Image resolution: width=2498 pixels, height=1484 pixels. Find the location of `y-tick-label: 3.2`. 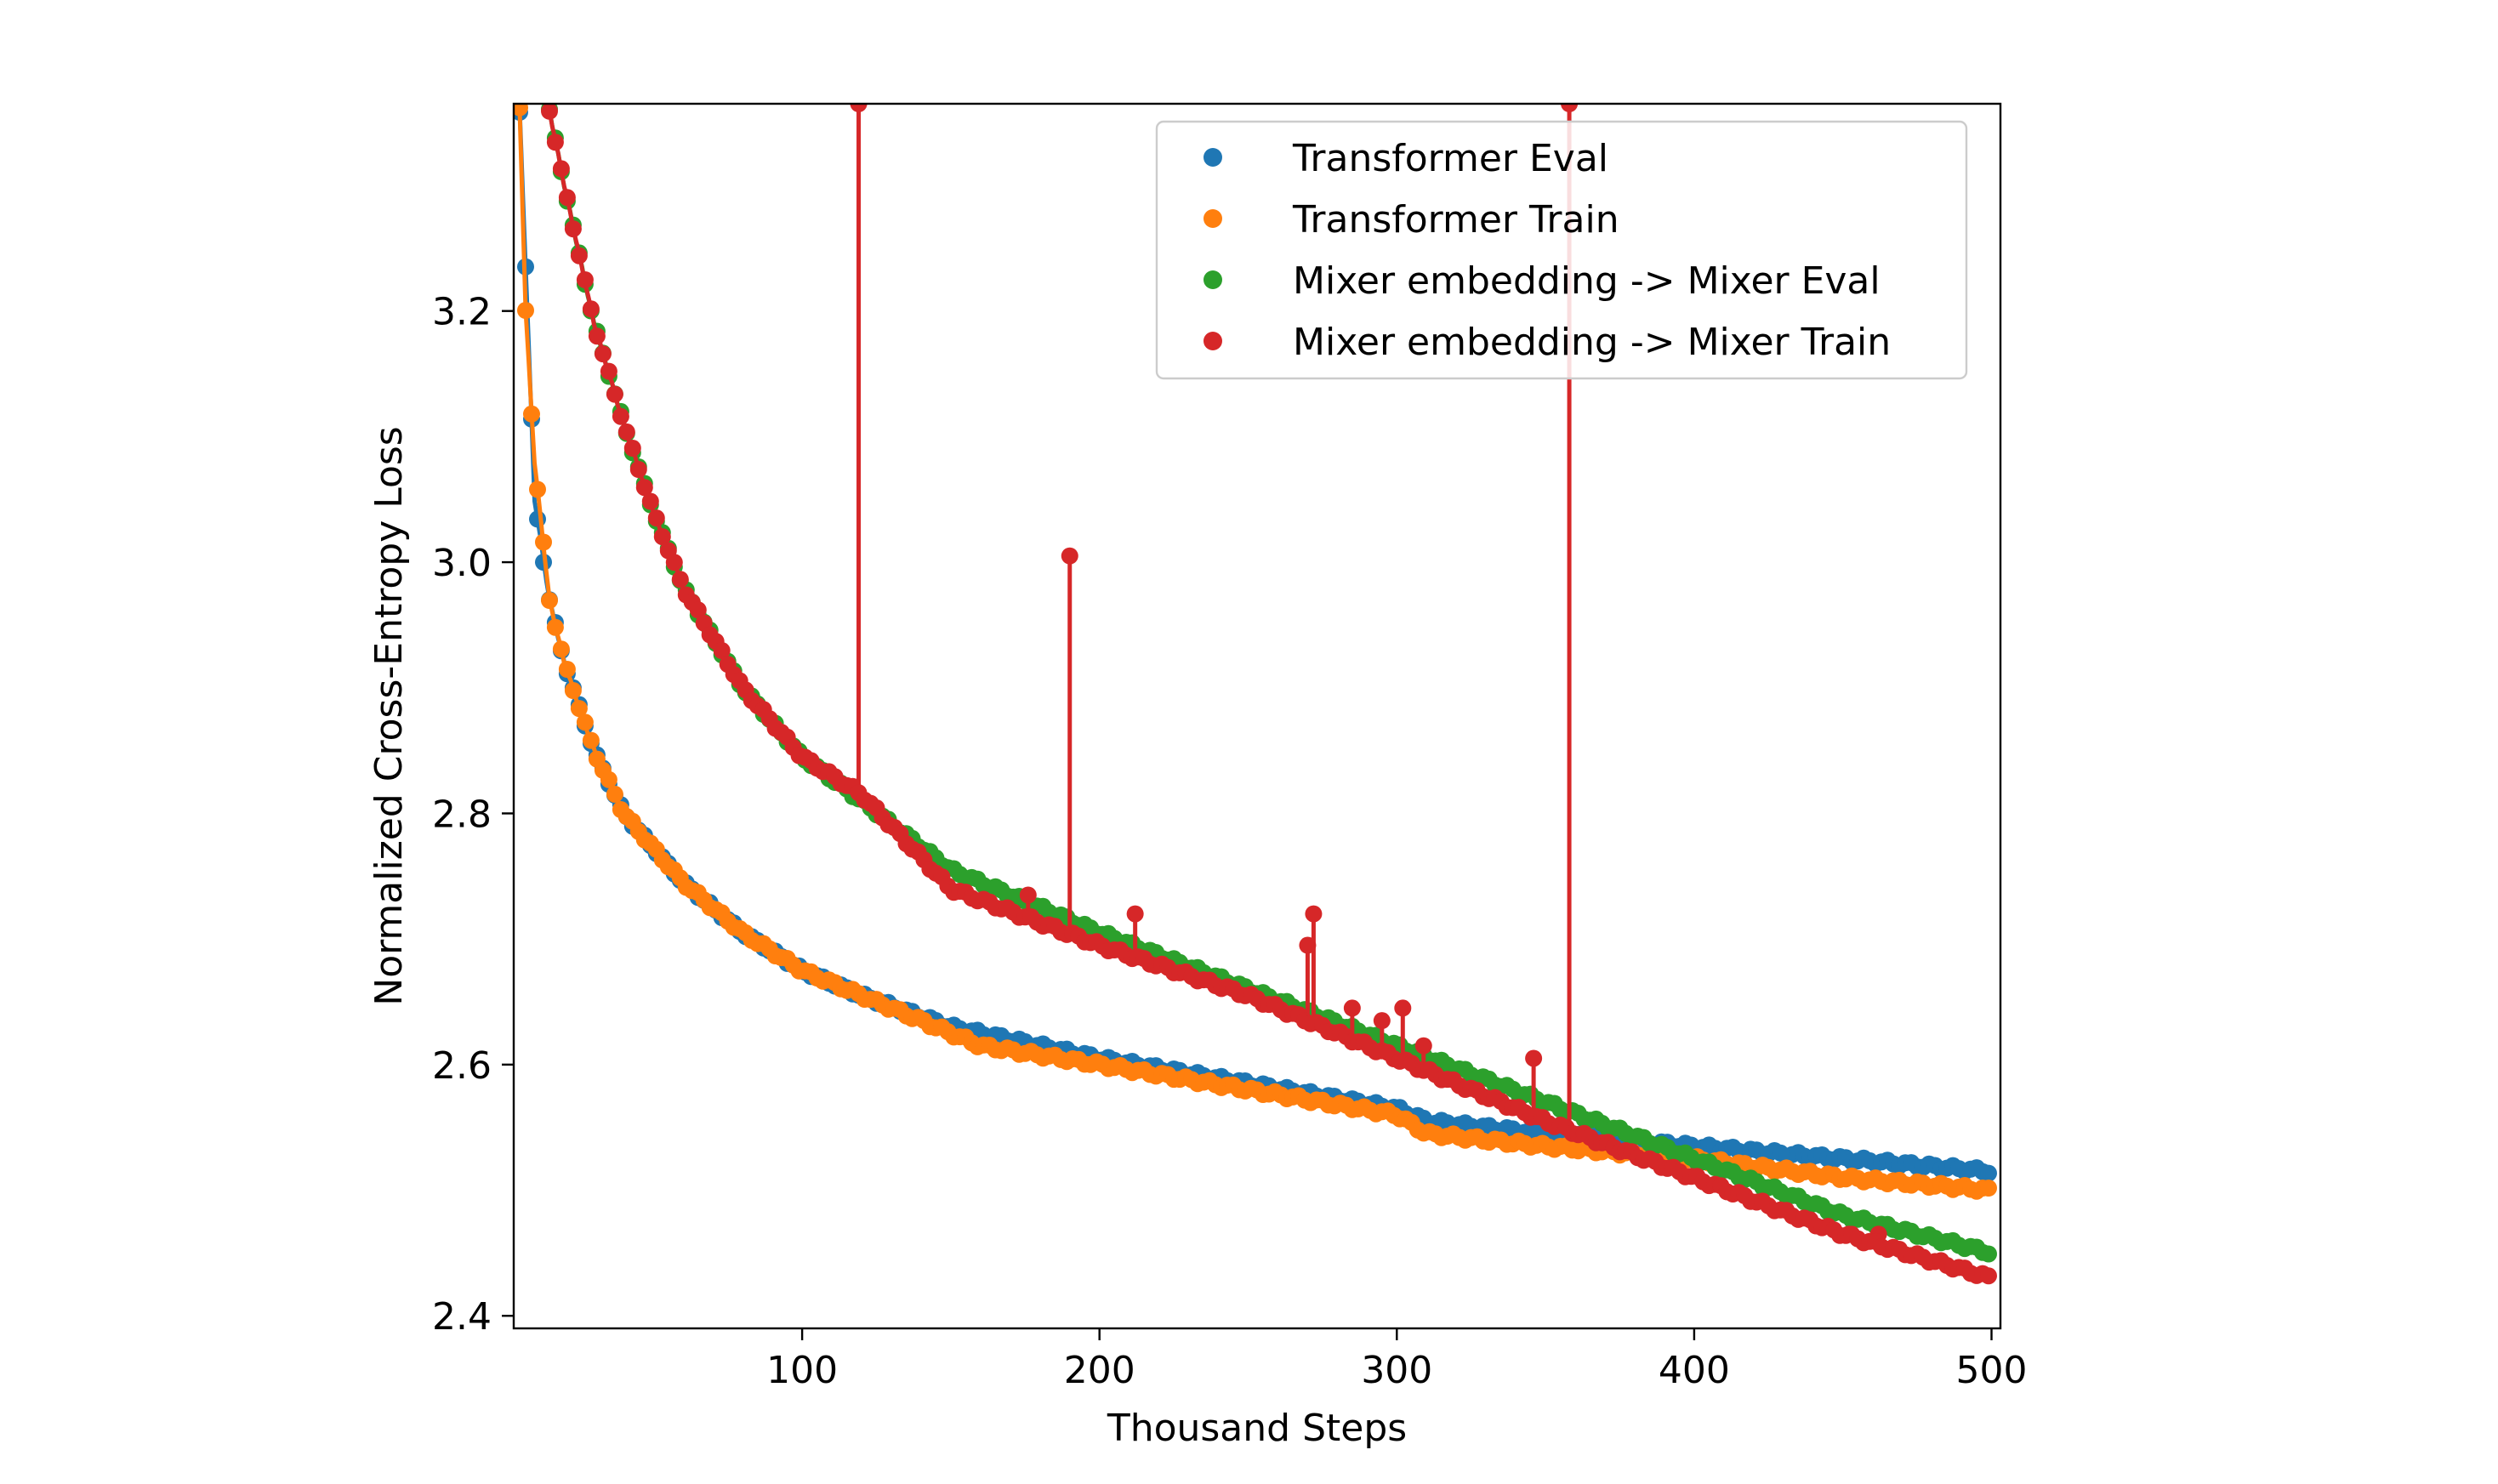

y-tick-label: 3.2 is located at coordinates (462, 312).